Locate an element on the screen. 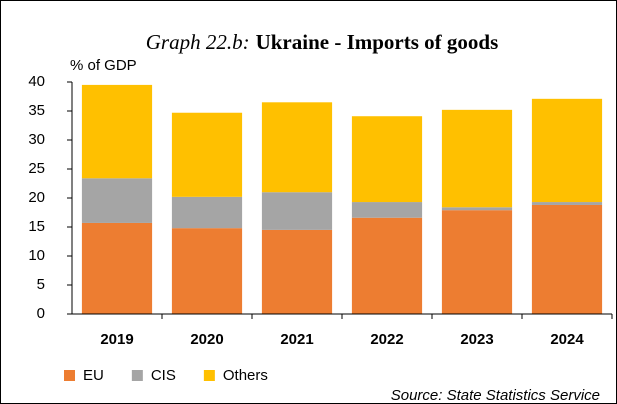  y-tick-label: 0 is located at coordinates (41, 313).